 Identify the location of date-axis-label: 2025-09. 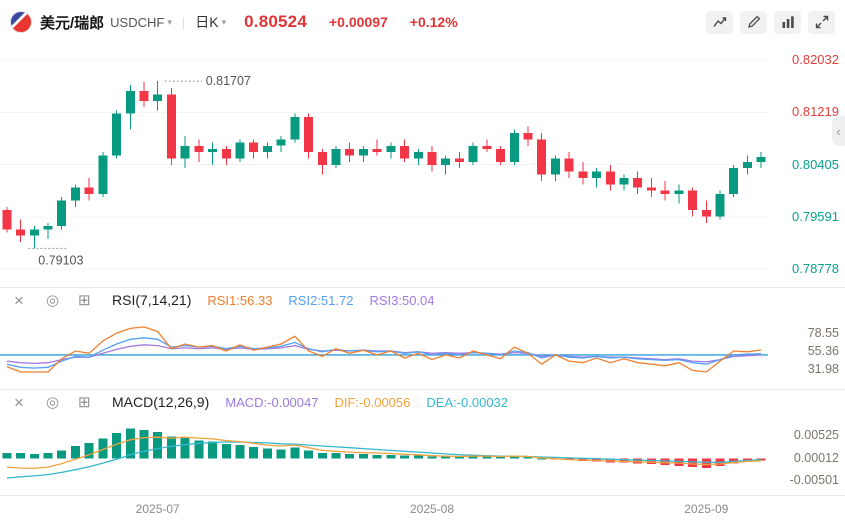
(706, 509).